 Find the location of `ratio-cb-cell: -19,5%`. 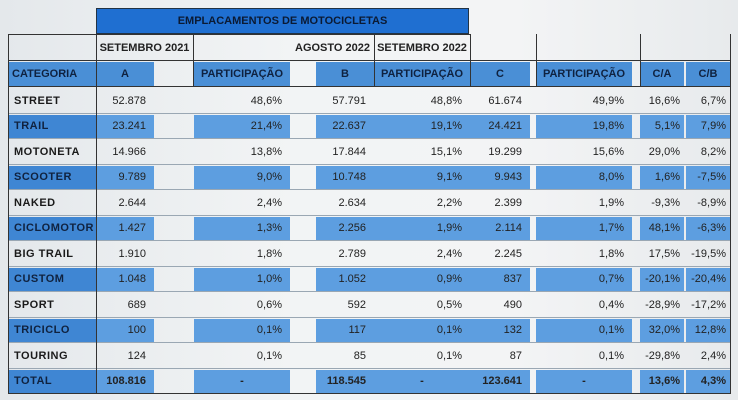

ratio-cb-cell: -19,5% is located at coordinates (708, 253).